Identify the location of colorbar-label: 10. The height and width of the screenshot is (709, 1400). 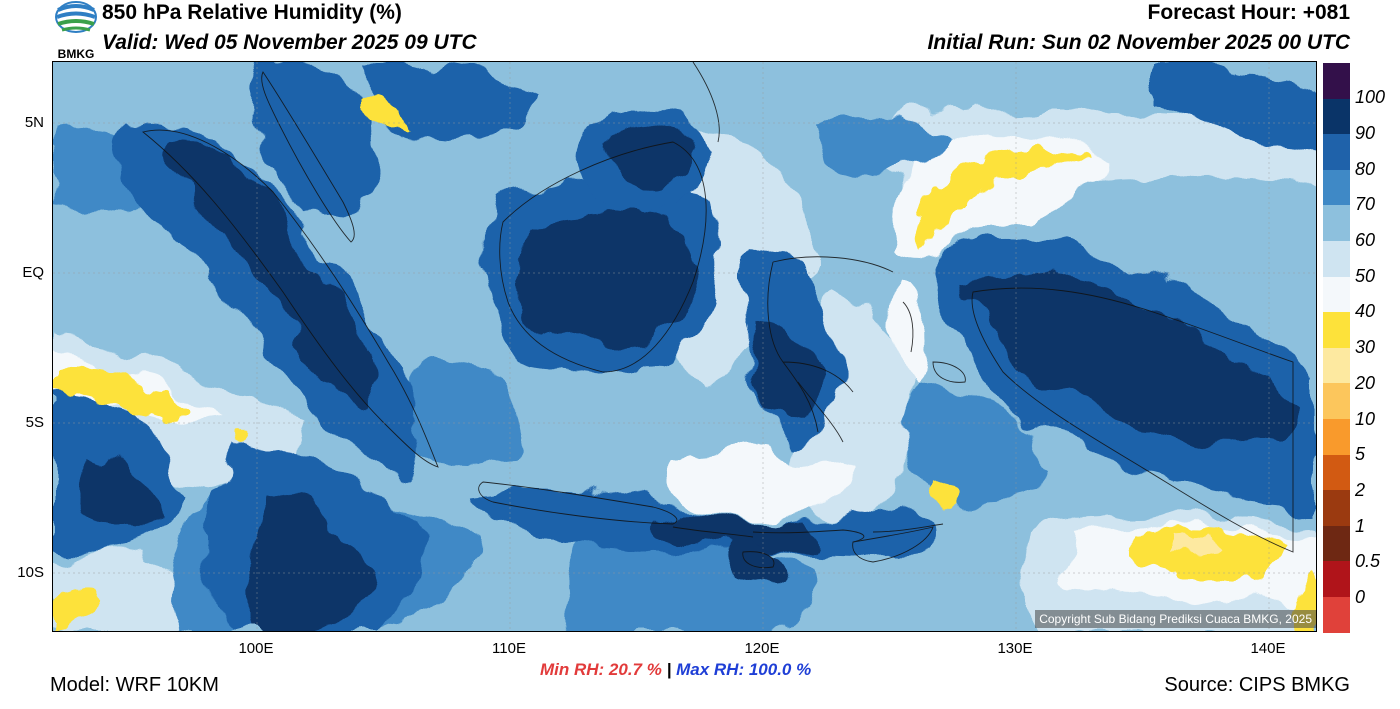
(1365, 419).